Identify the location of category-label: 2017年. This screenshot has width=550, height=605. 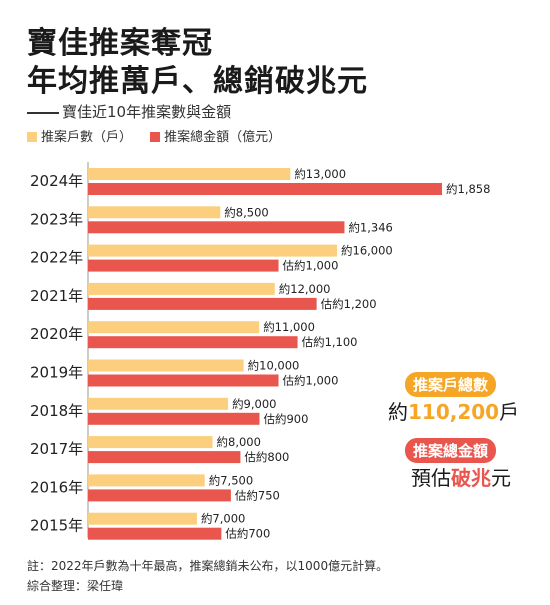
(56, 449).